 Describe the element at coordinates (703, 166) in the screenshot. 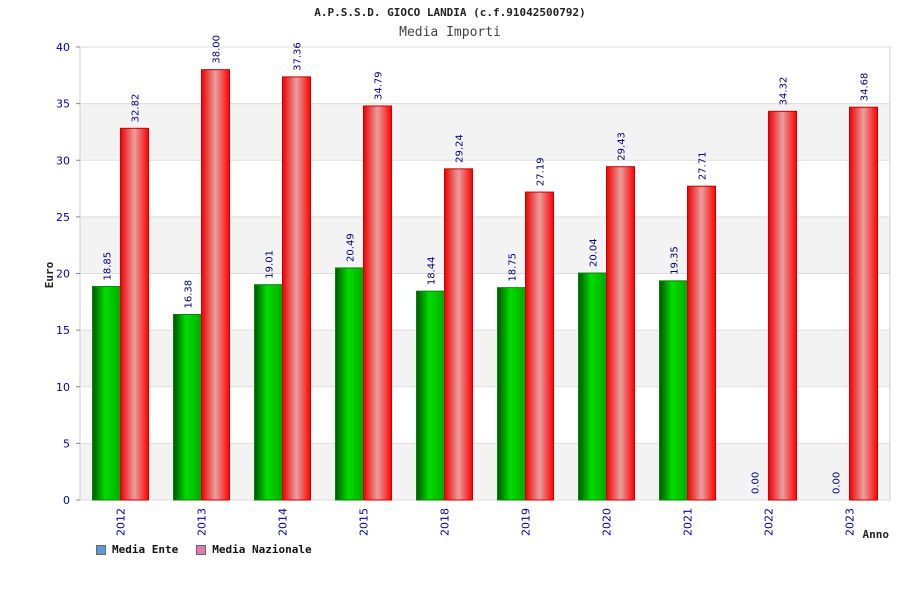

I see `bar-value-label: 27.71` at that location.